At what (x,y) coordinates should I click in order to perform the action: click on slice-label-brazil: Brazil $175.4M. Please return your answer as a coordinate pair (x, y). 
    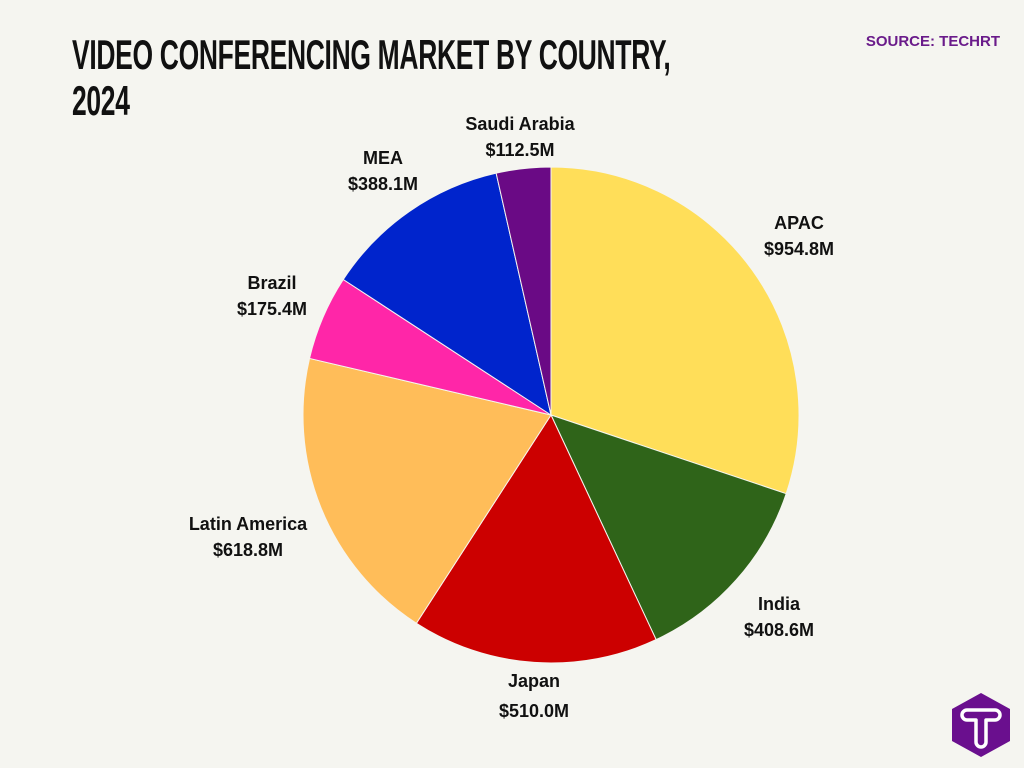
    Looking at the image, I should click on (272, 296).